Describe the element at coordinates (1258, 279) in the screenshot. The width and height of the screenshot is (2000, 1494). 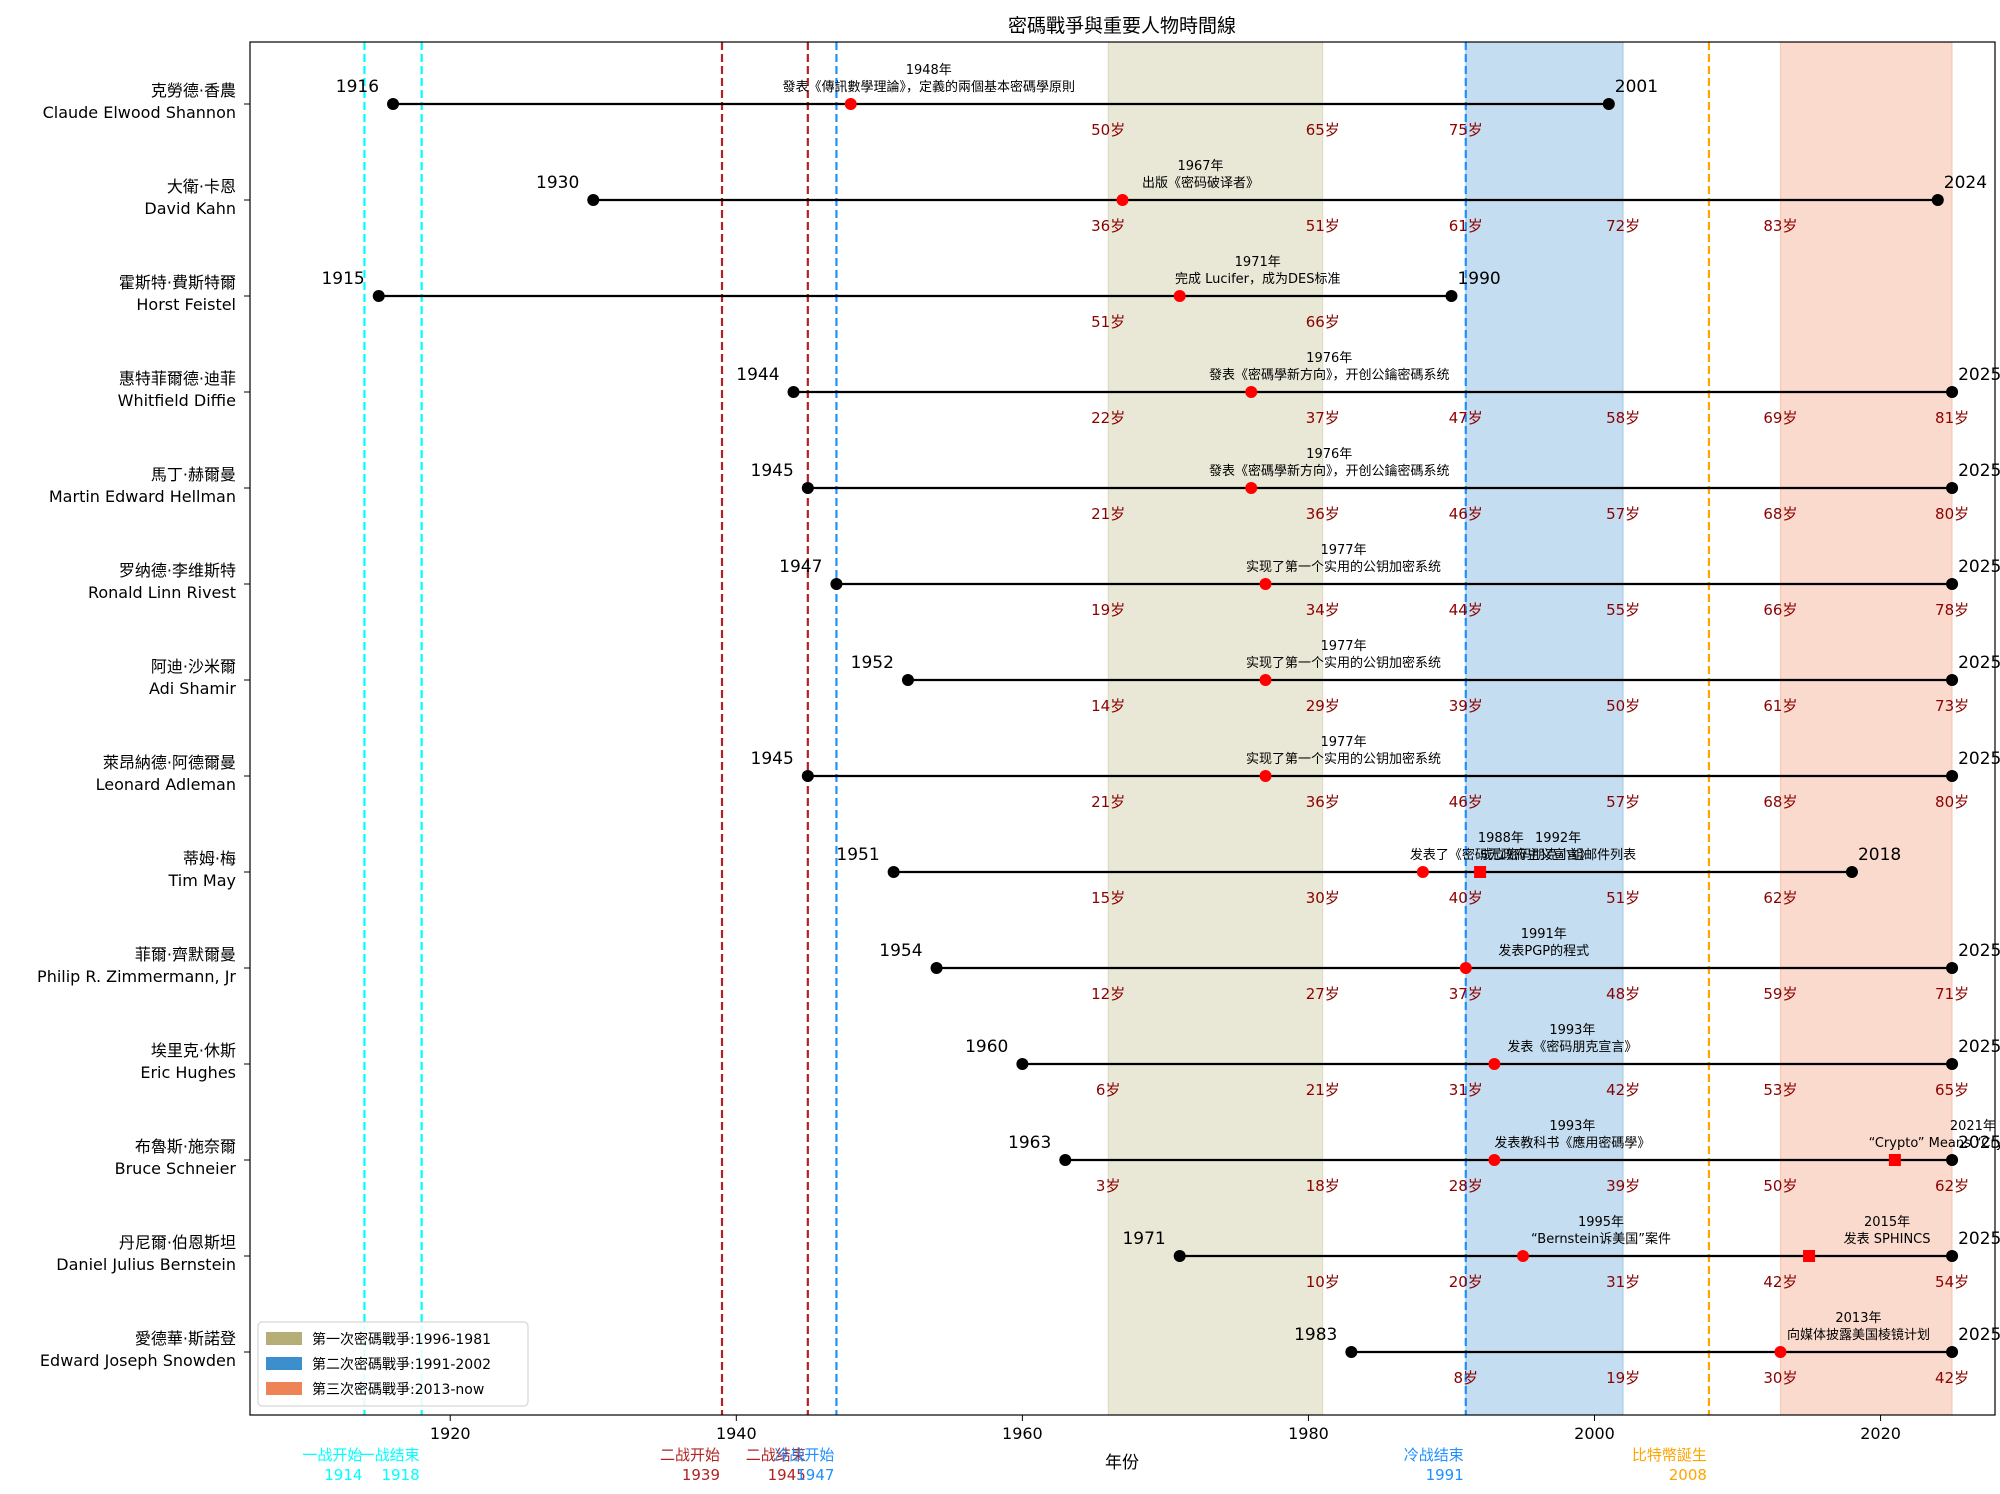
I see `event-desc-1: 完成 Lucifer，成为DES标准` at that location.